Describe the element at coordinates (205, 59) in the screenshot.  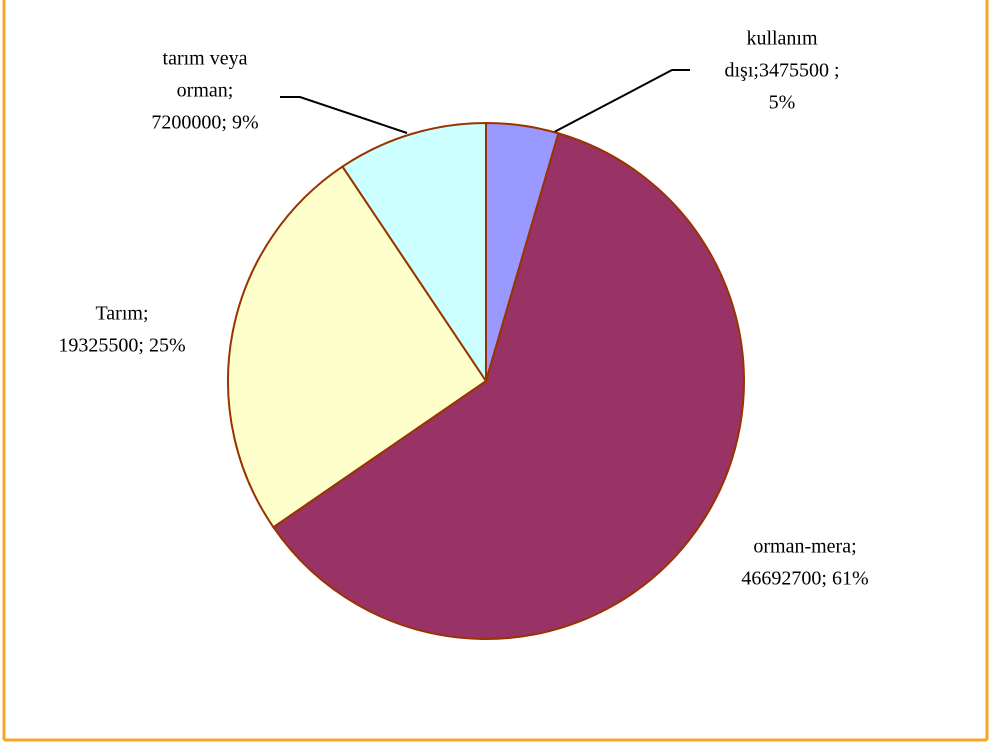
I see `data-label: tarım veya` at that location.